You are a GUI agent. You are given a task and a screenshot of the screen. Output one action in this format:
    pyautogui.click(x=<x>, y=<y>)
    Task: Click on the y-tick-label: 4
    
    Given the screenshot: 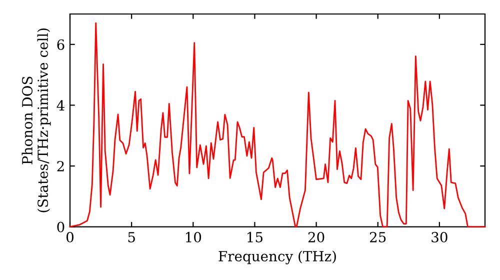 What is the action you would take?
    pyautogui.click(x=60, y=105)
    